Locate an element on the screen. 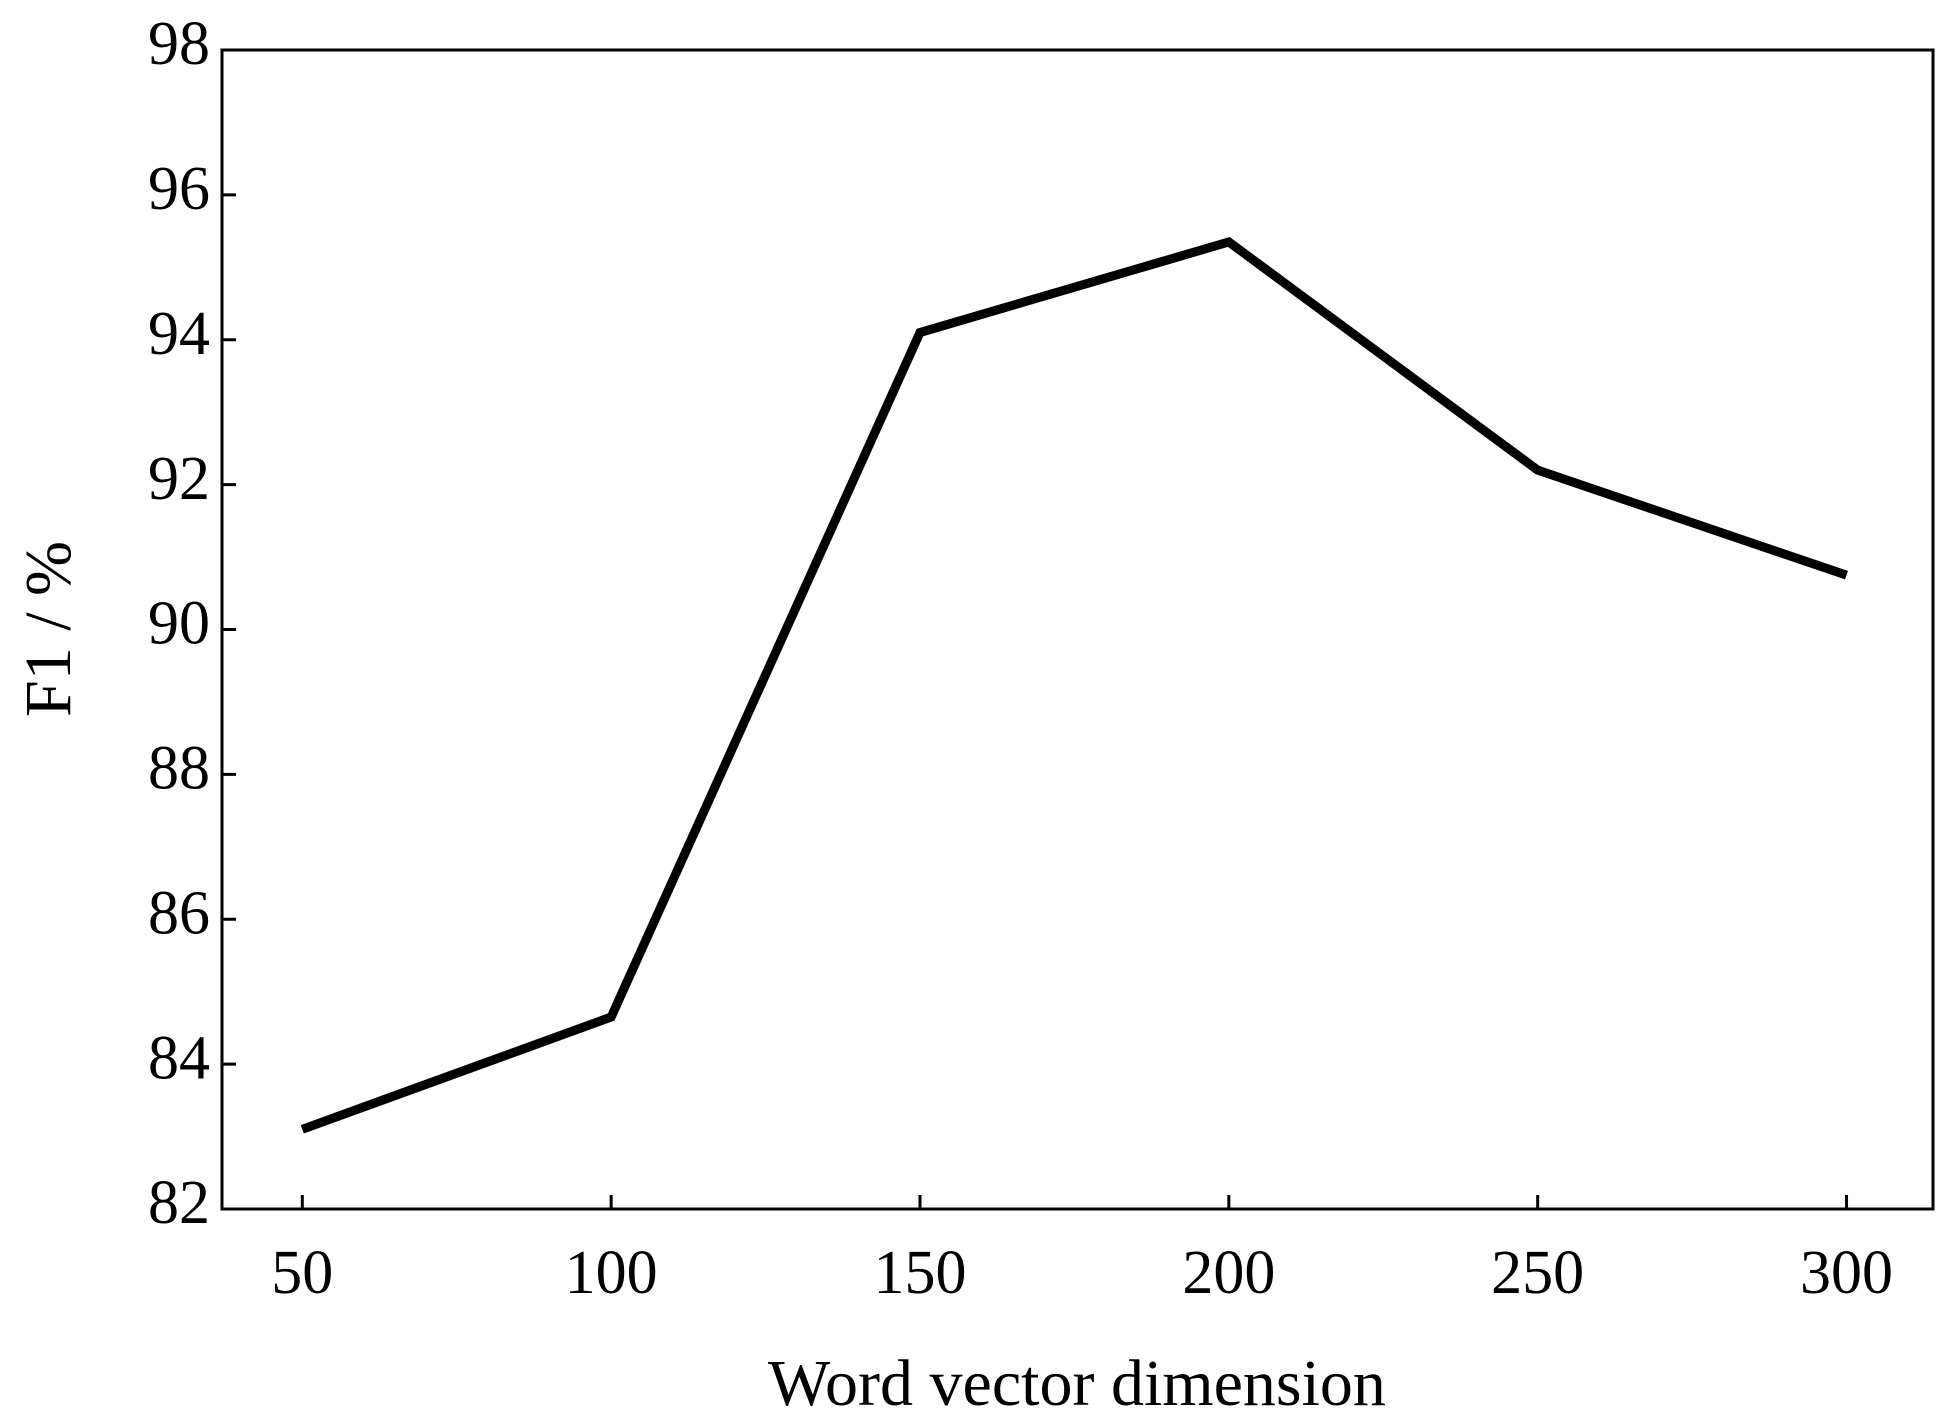 Image resolution: width=1948 pixels, height=1427 pixels. x-tick-label: 150 is located at coordinates (919, 1273).